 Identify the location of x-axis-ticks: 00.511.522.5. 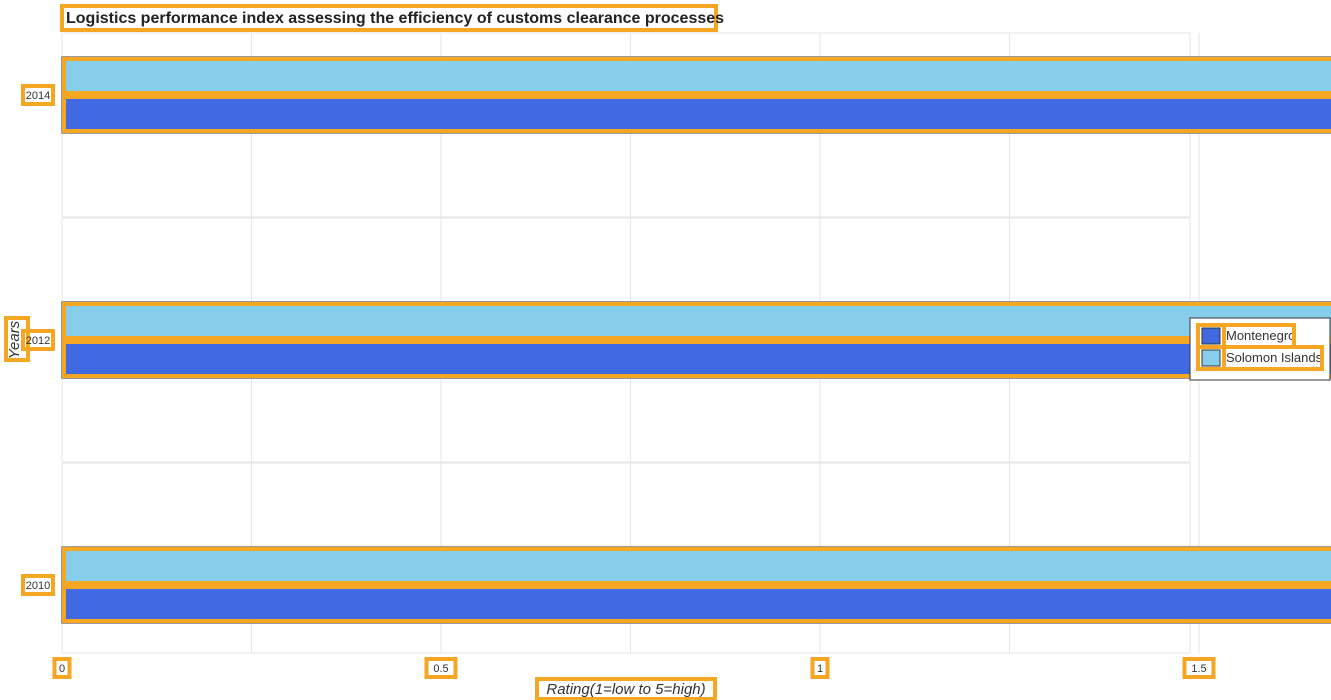
(634, 668).